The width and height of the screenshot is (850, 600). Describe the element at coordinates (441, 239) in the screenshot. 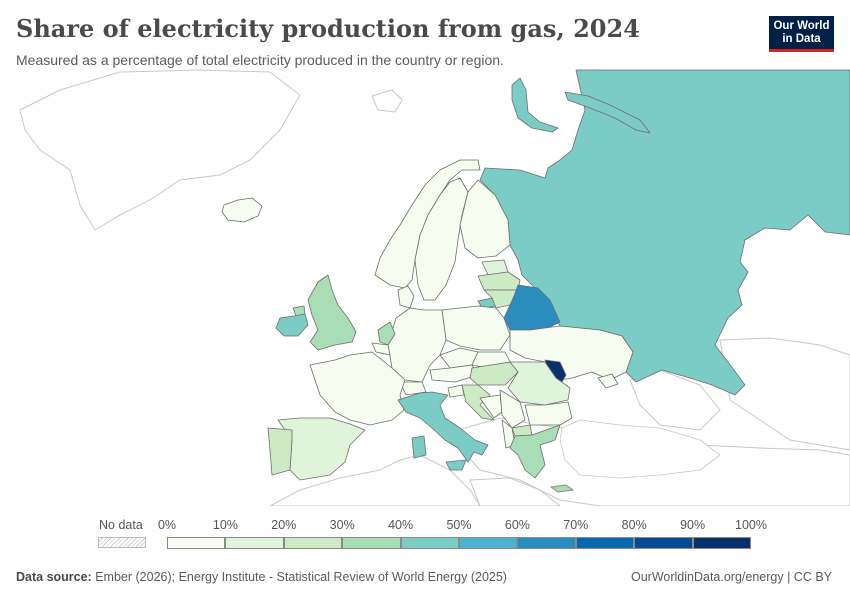

I see `sweden-region` at that location.